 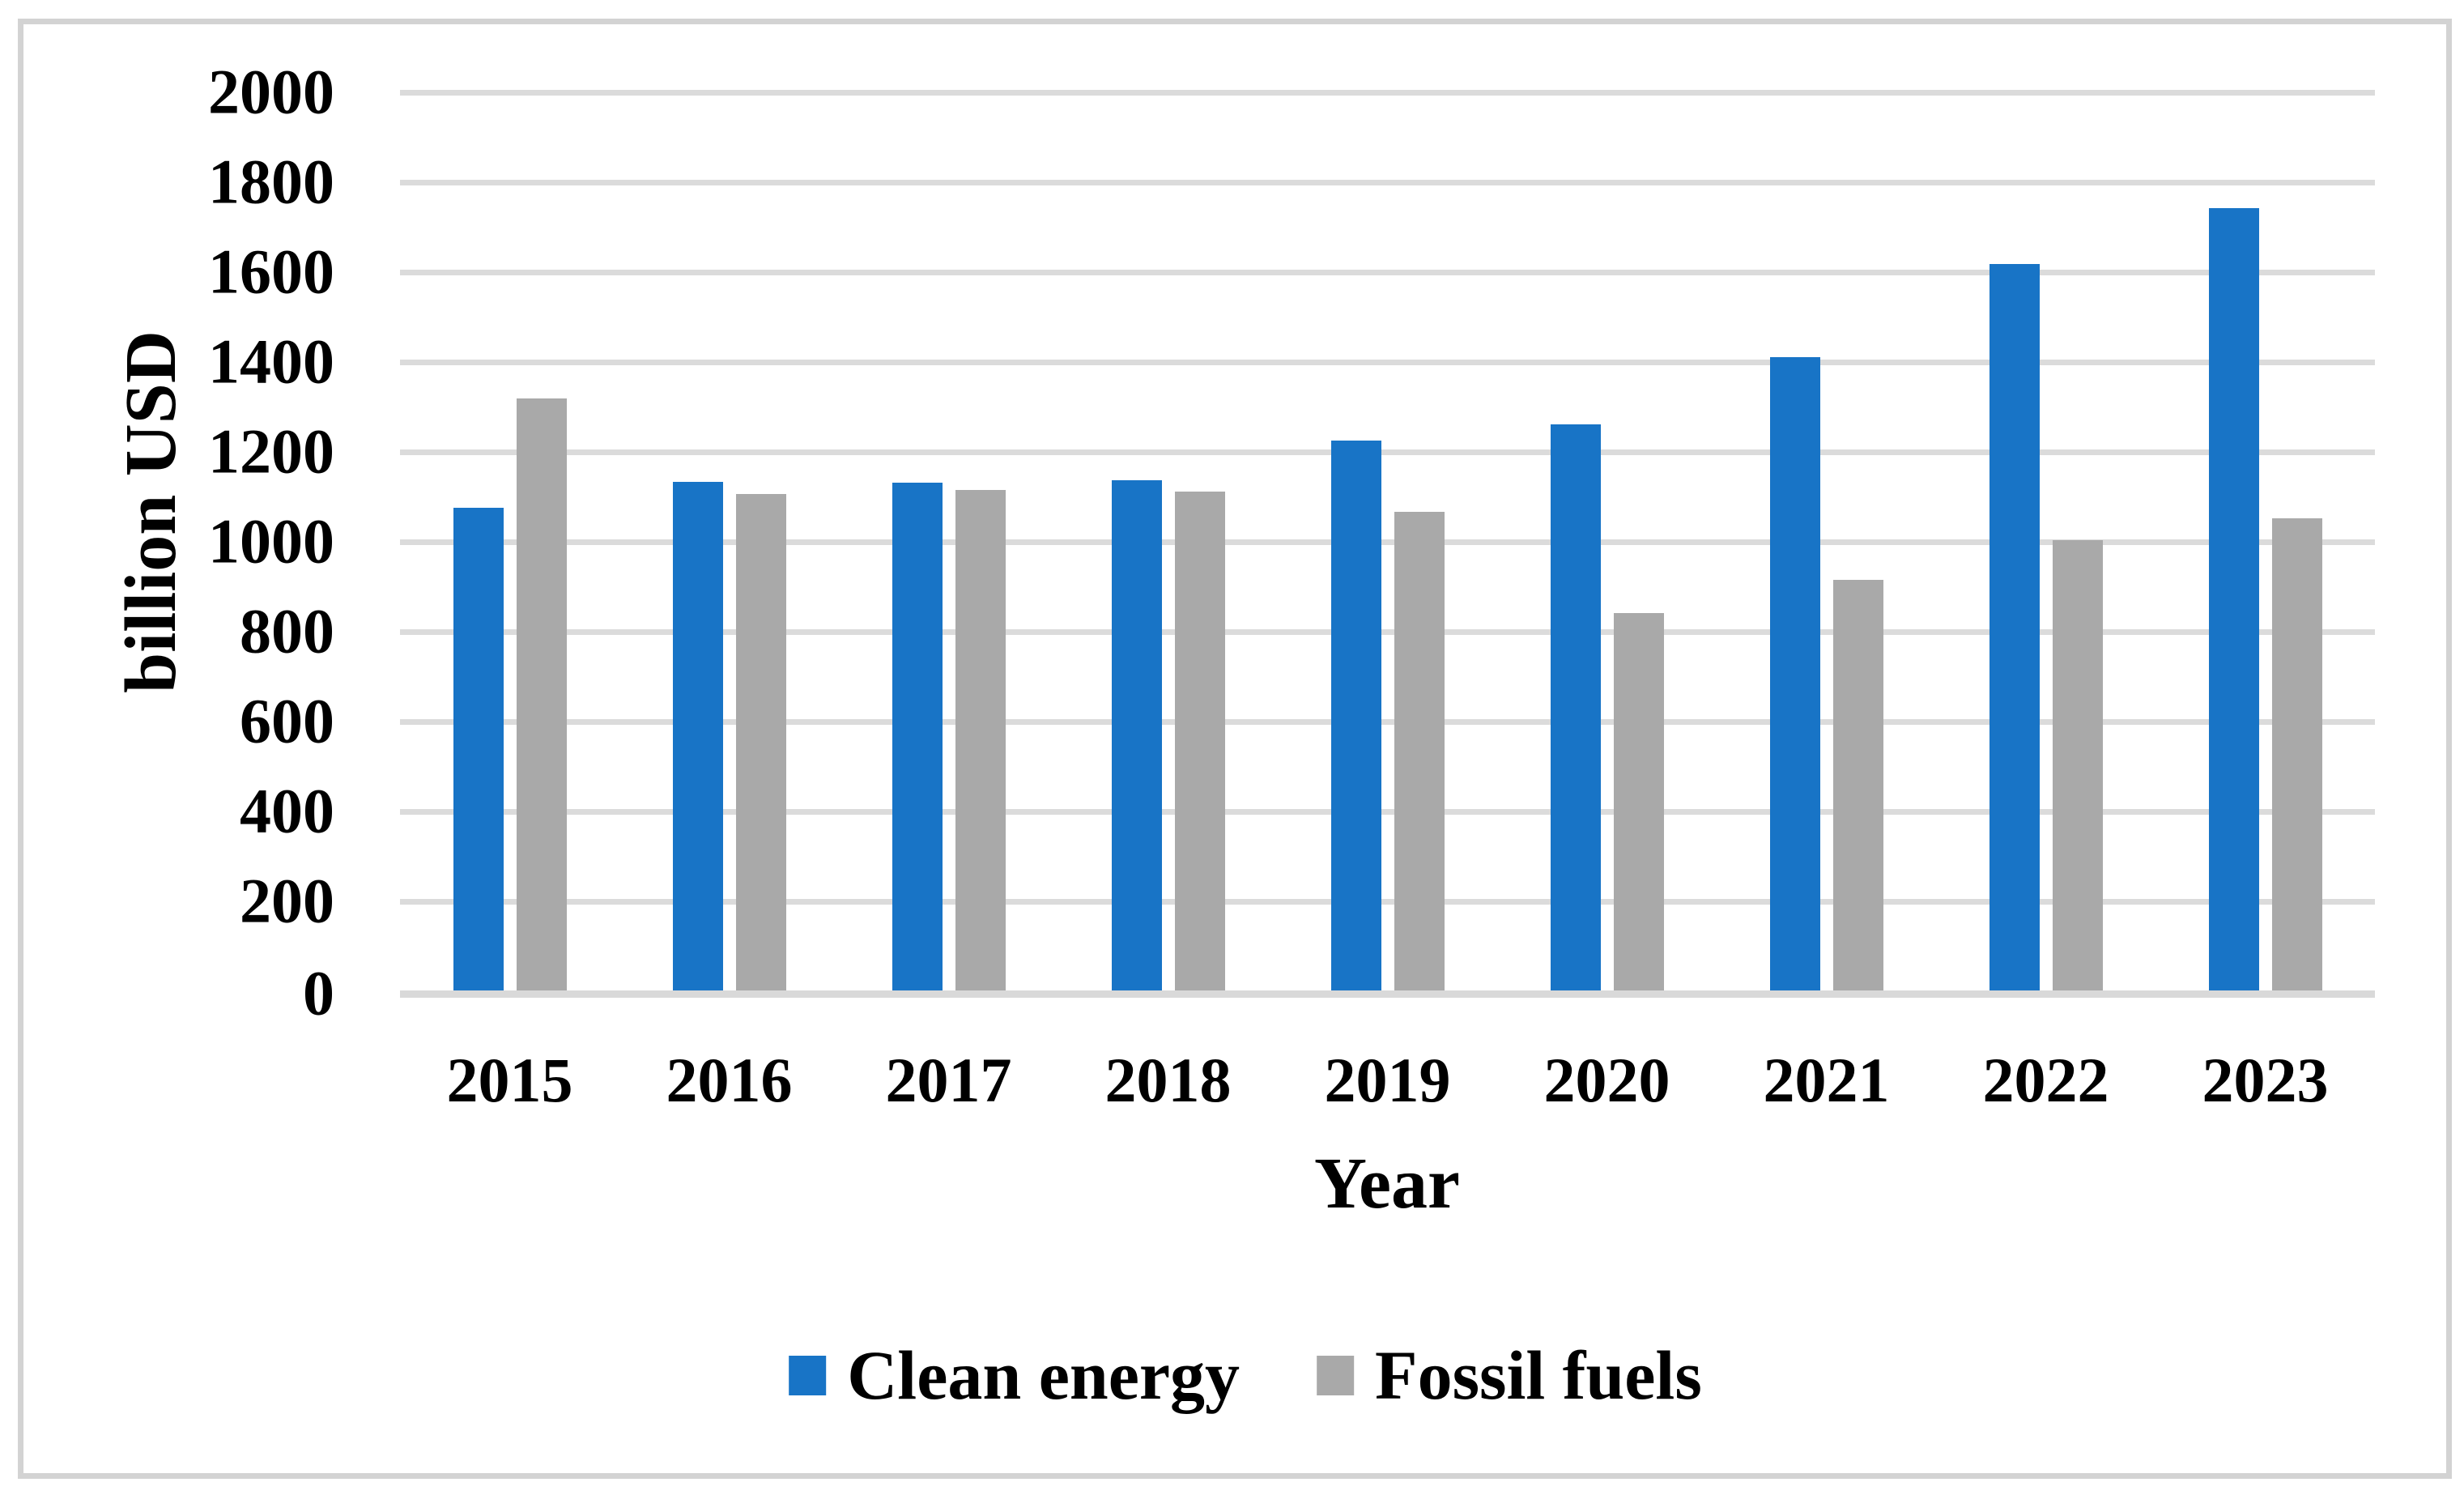 I want to click on bar-clean-energy-2018, so click(x=1136, y=734).